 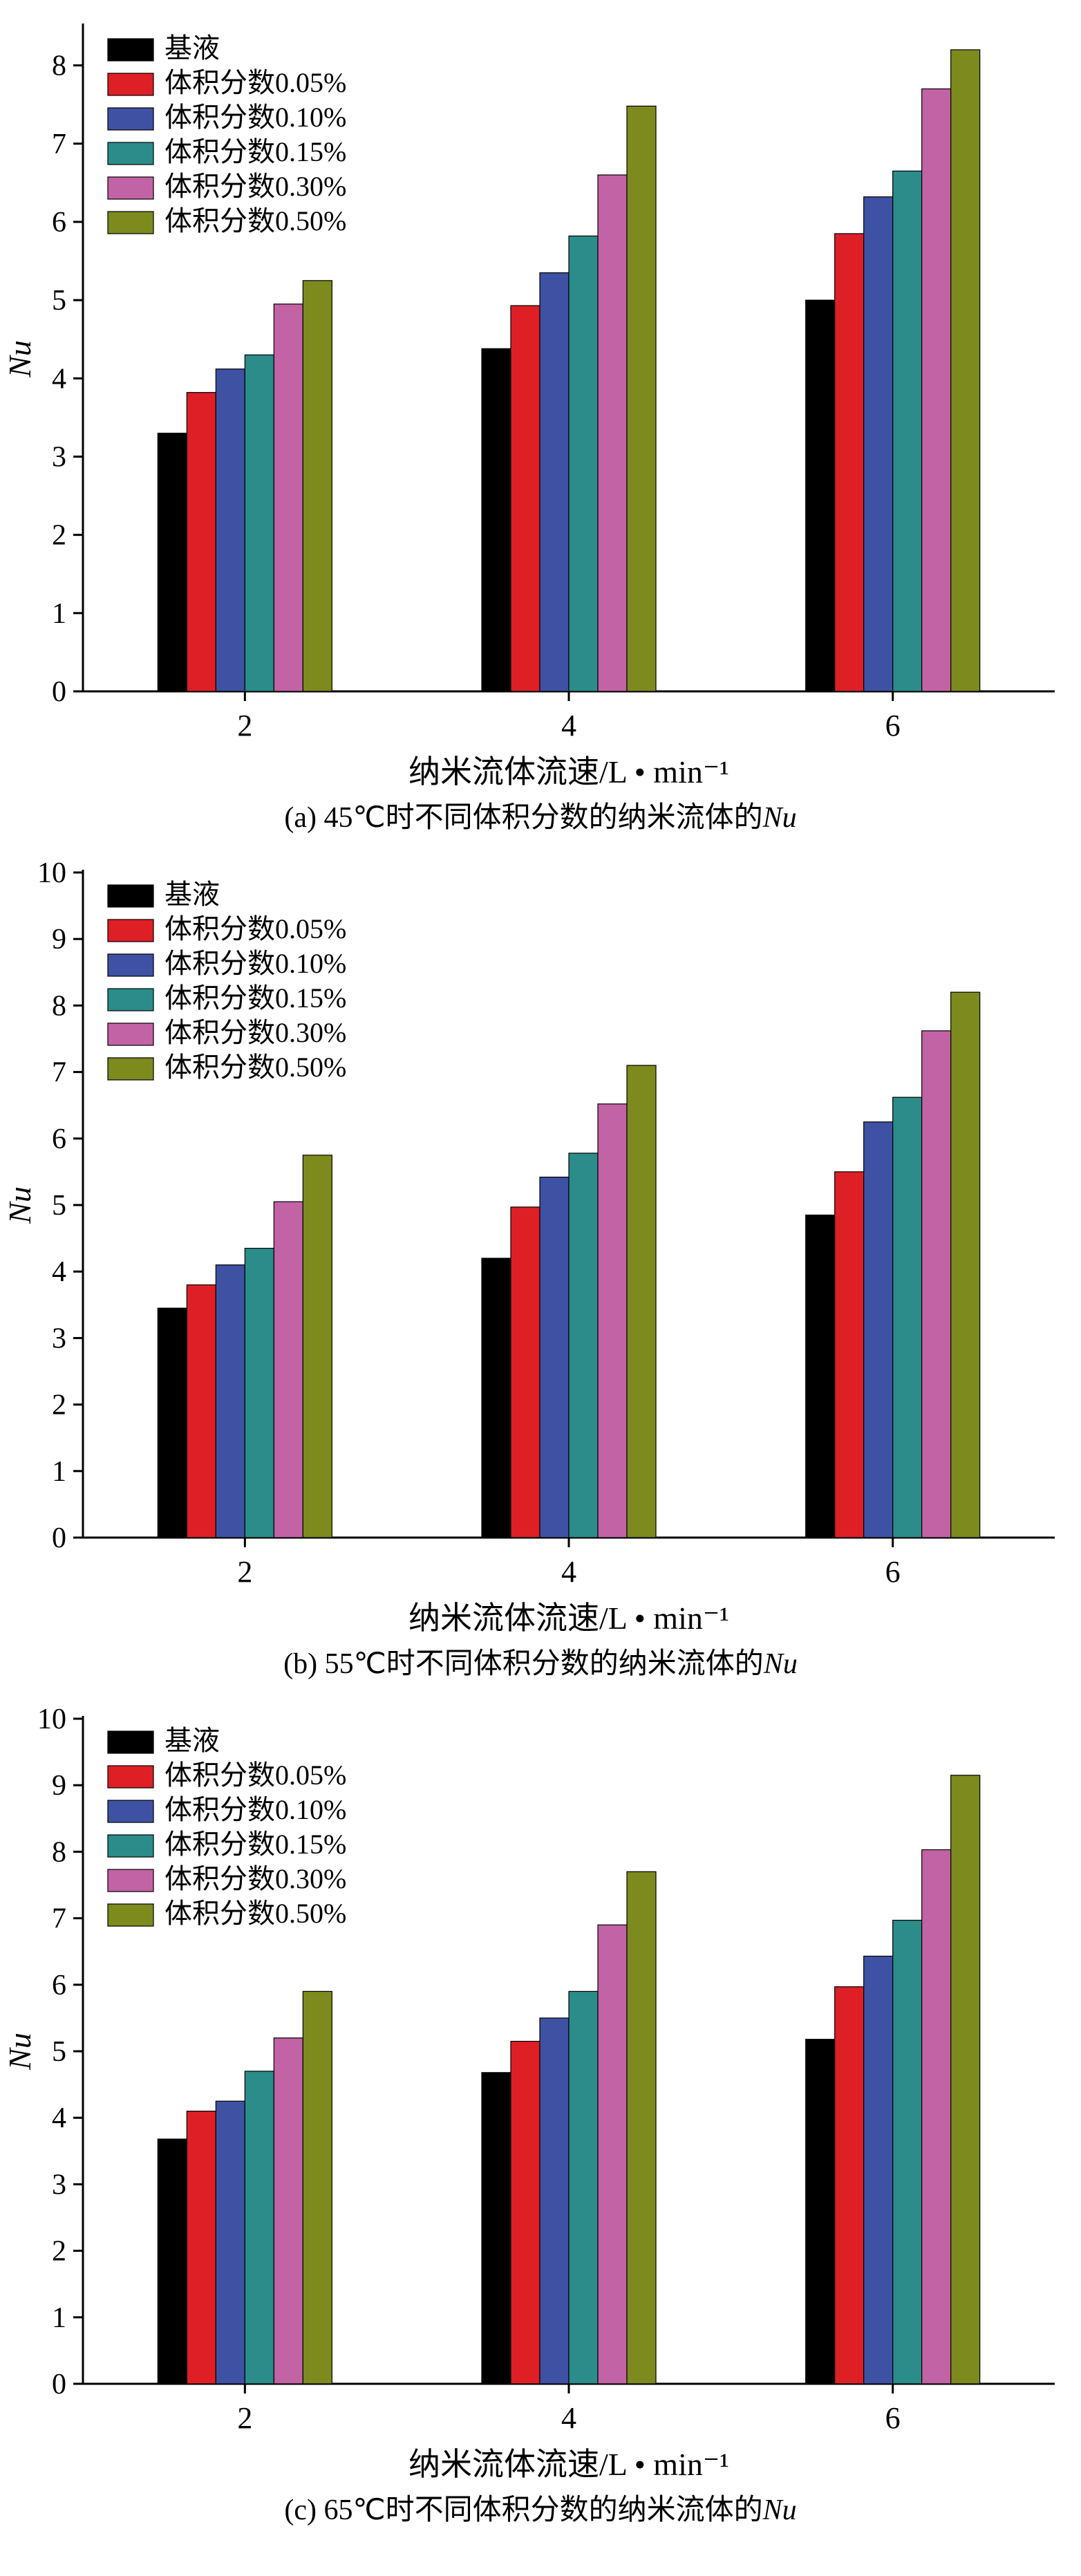 What do you see at coordinates (613, 1320) in the screenshot?
I see `bar-series4-x4` at bounding box center [613, 1320].